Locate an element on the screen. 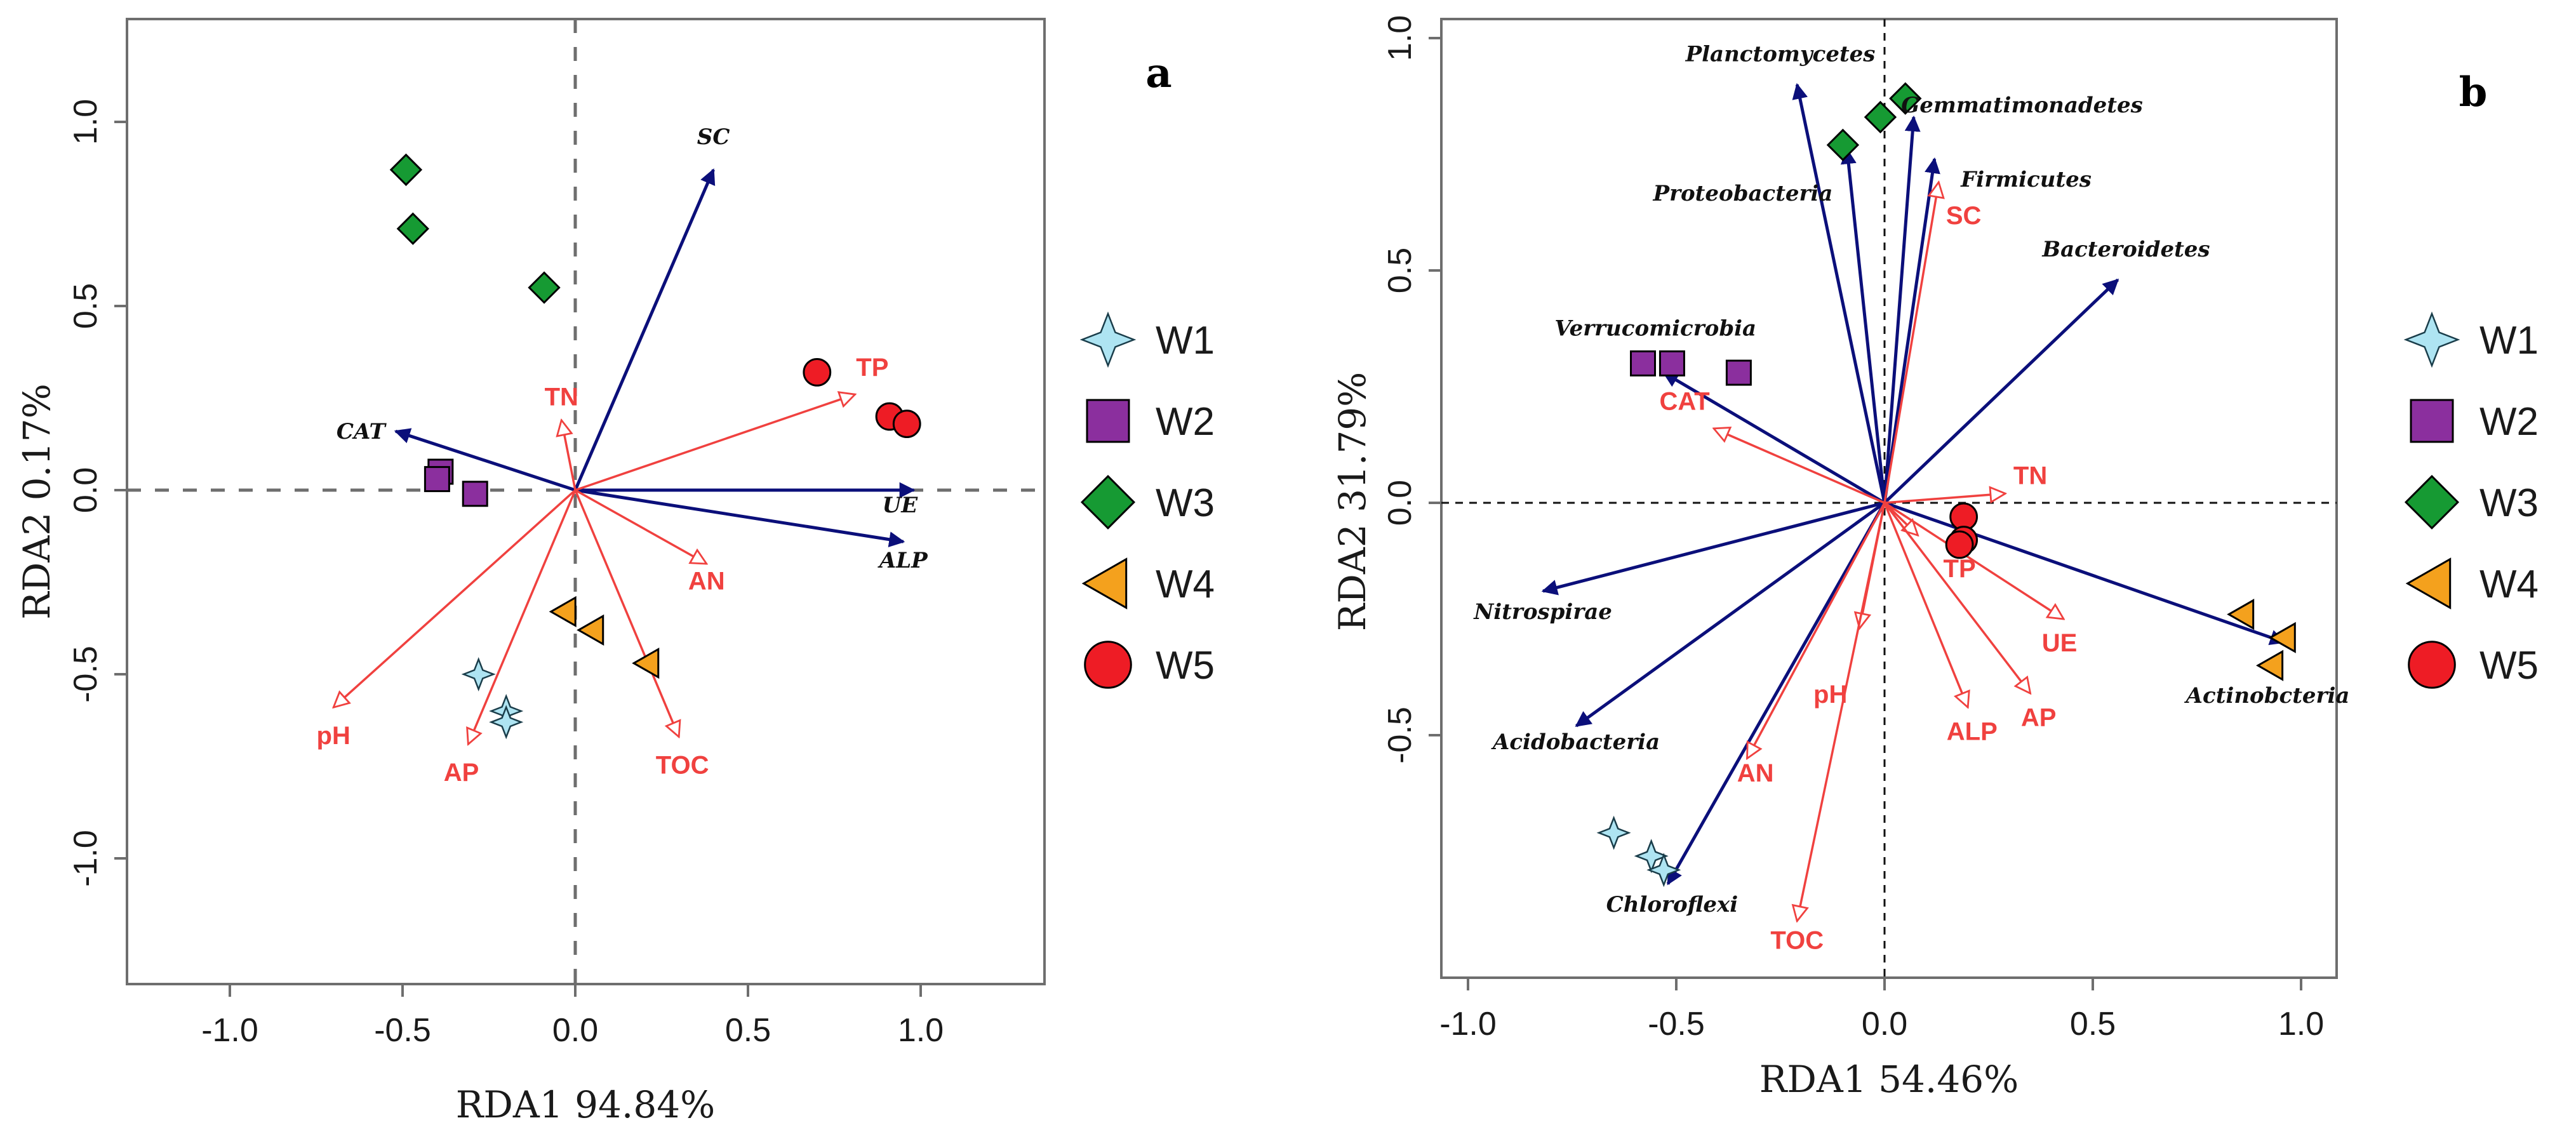  b-blue-label-gemmatimonadetes: Gemmatimonadetes is located at coordinates (2022, 105).